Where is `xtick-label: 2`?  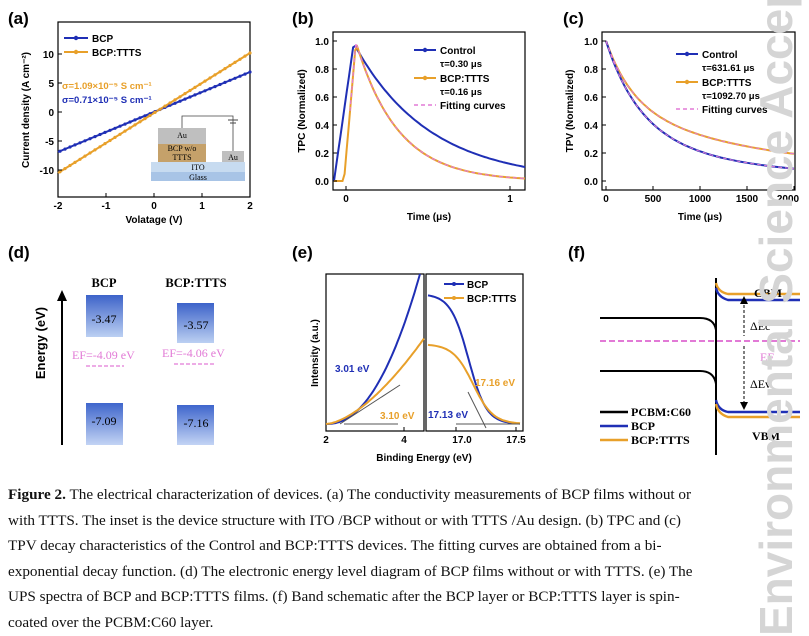
xtick-label: 2 is located at coordinates (250, 206).